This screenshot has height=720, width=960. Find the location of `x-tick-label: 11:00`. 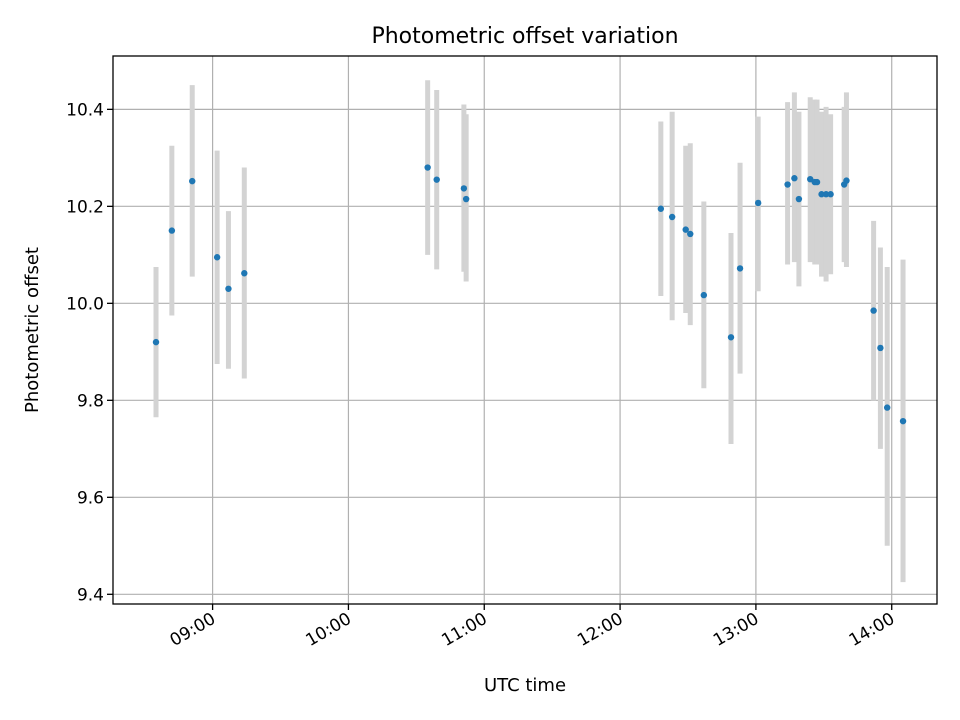

x-tick-label: 11:00 is located at coordinates (464, 630).